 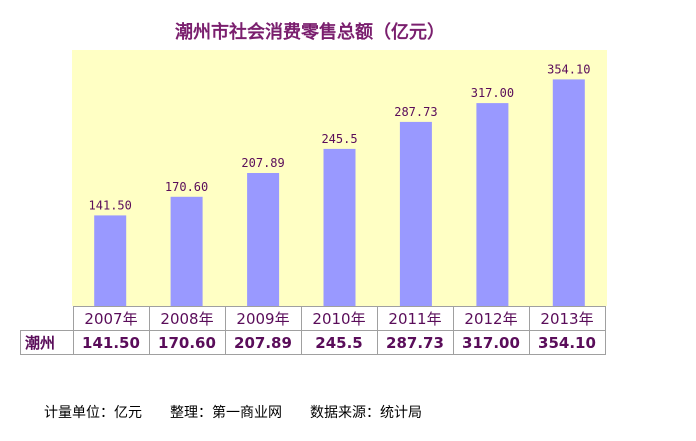 What do you see at coordinates (263, 318) in the screenshot?
I see `year-cell: 2009年` at bounding box center [263, 318].